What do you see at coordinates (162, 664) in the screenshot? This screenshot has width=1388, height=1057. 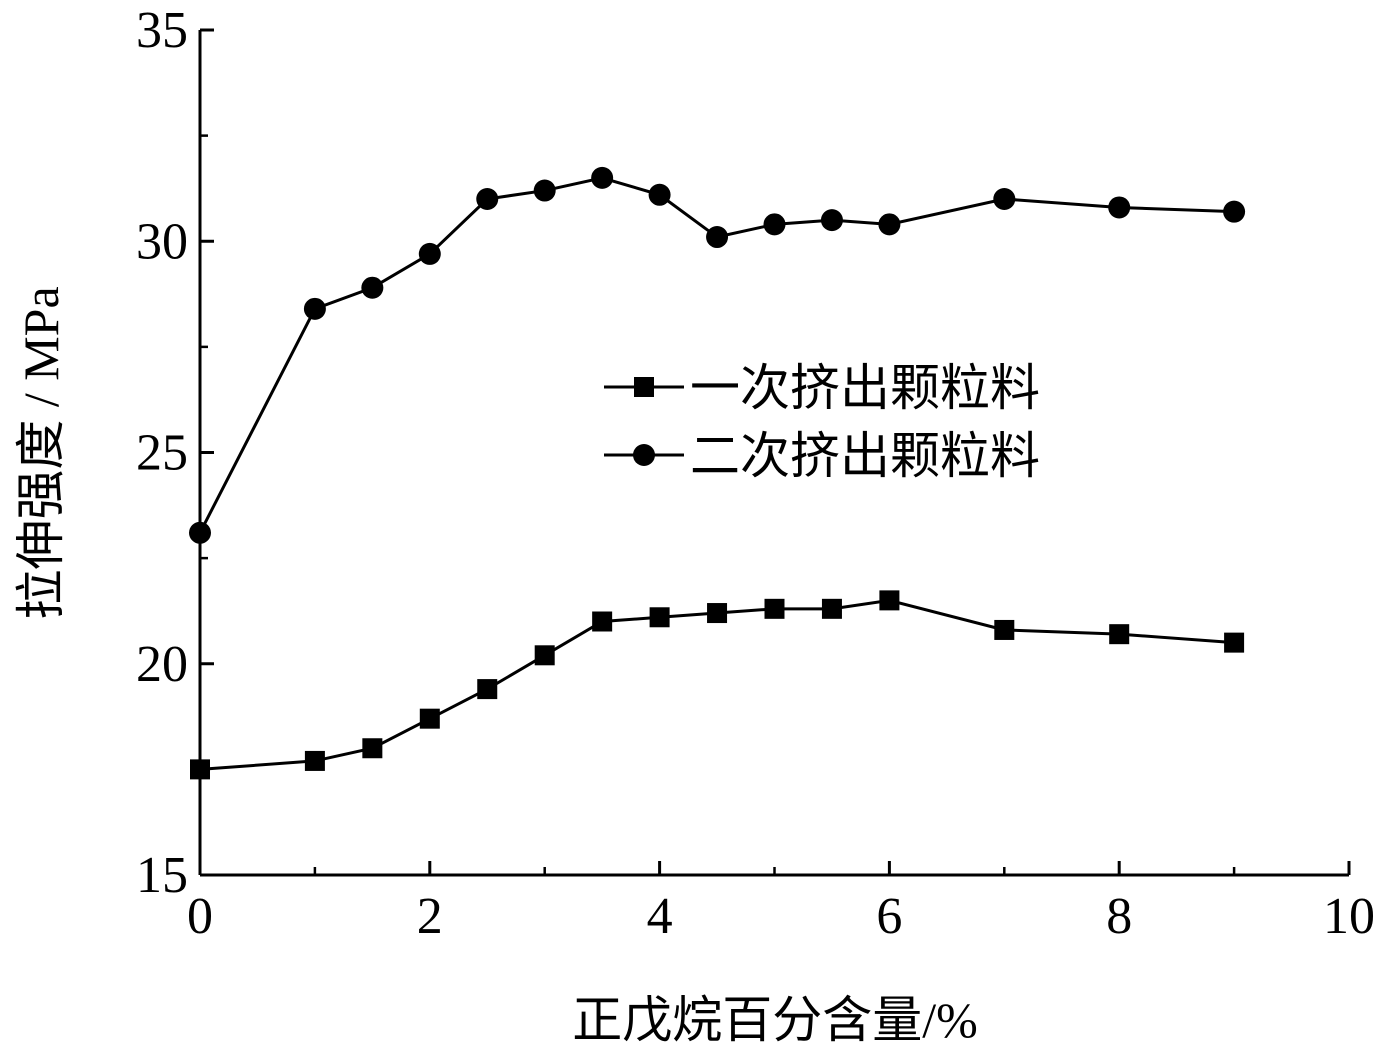 I see `y-tick-label: 20` at bounding box center [162, 664].